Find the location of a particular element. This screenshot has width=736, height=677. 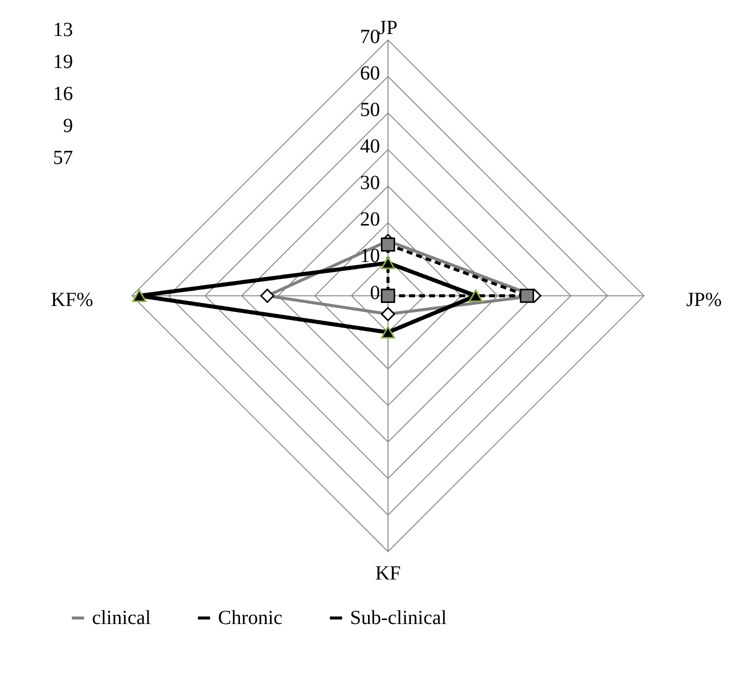

text: 9 is located at coordinates (68, 126).